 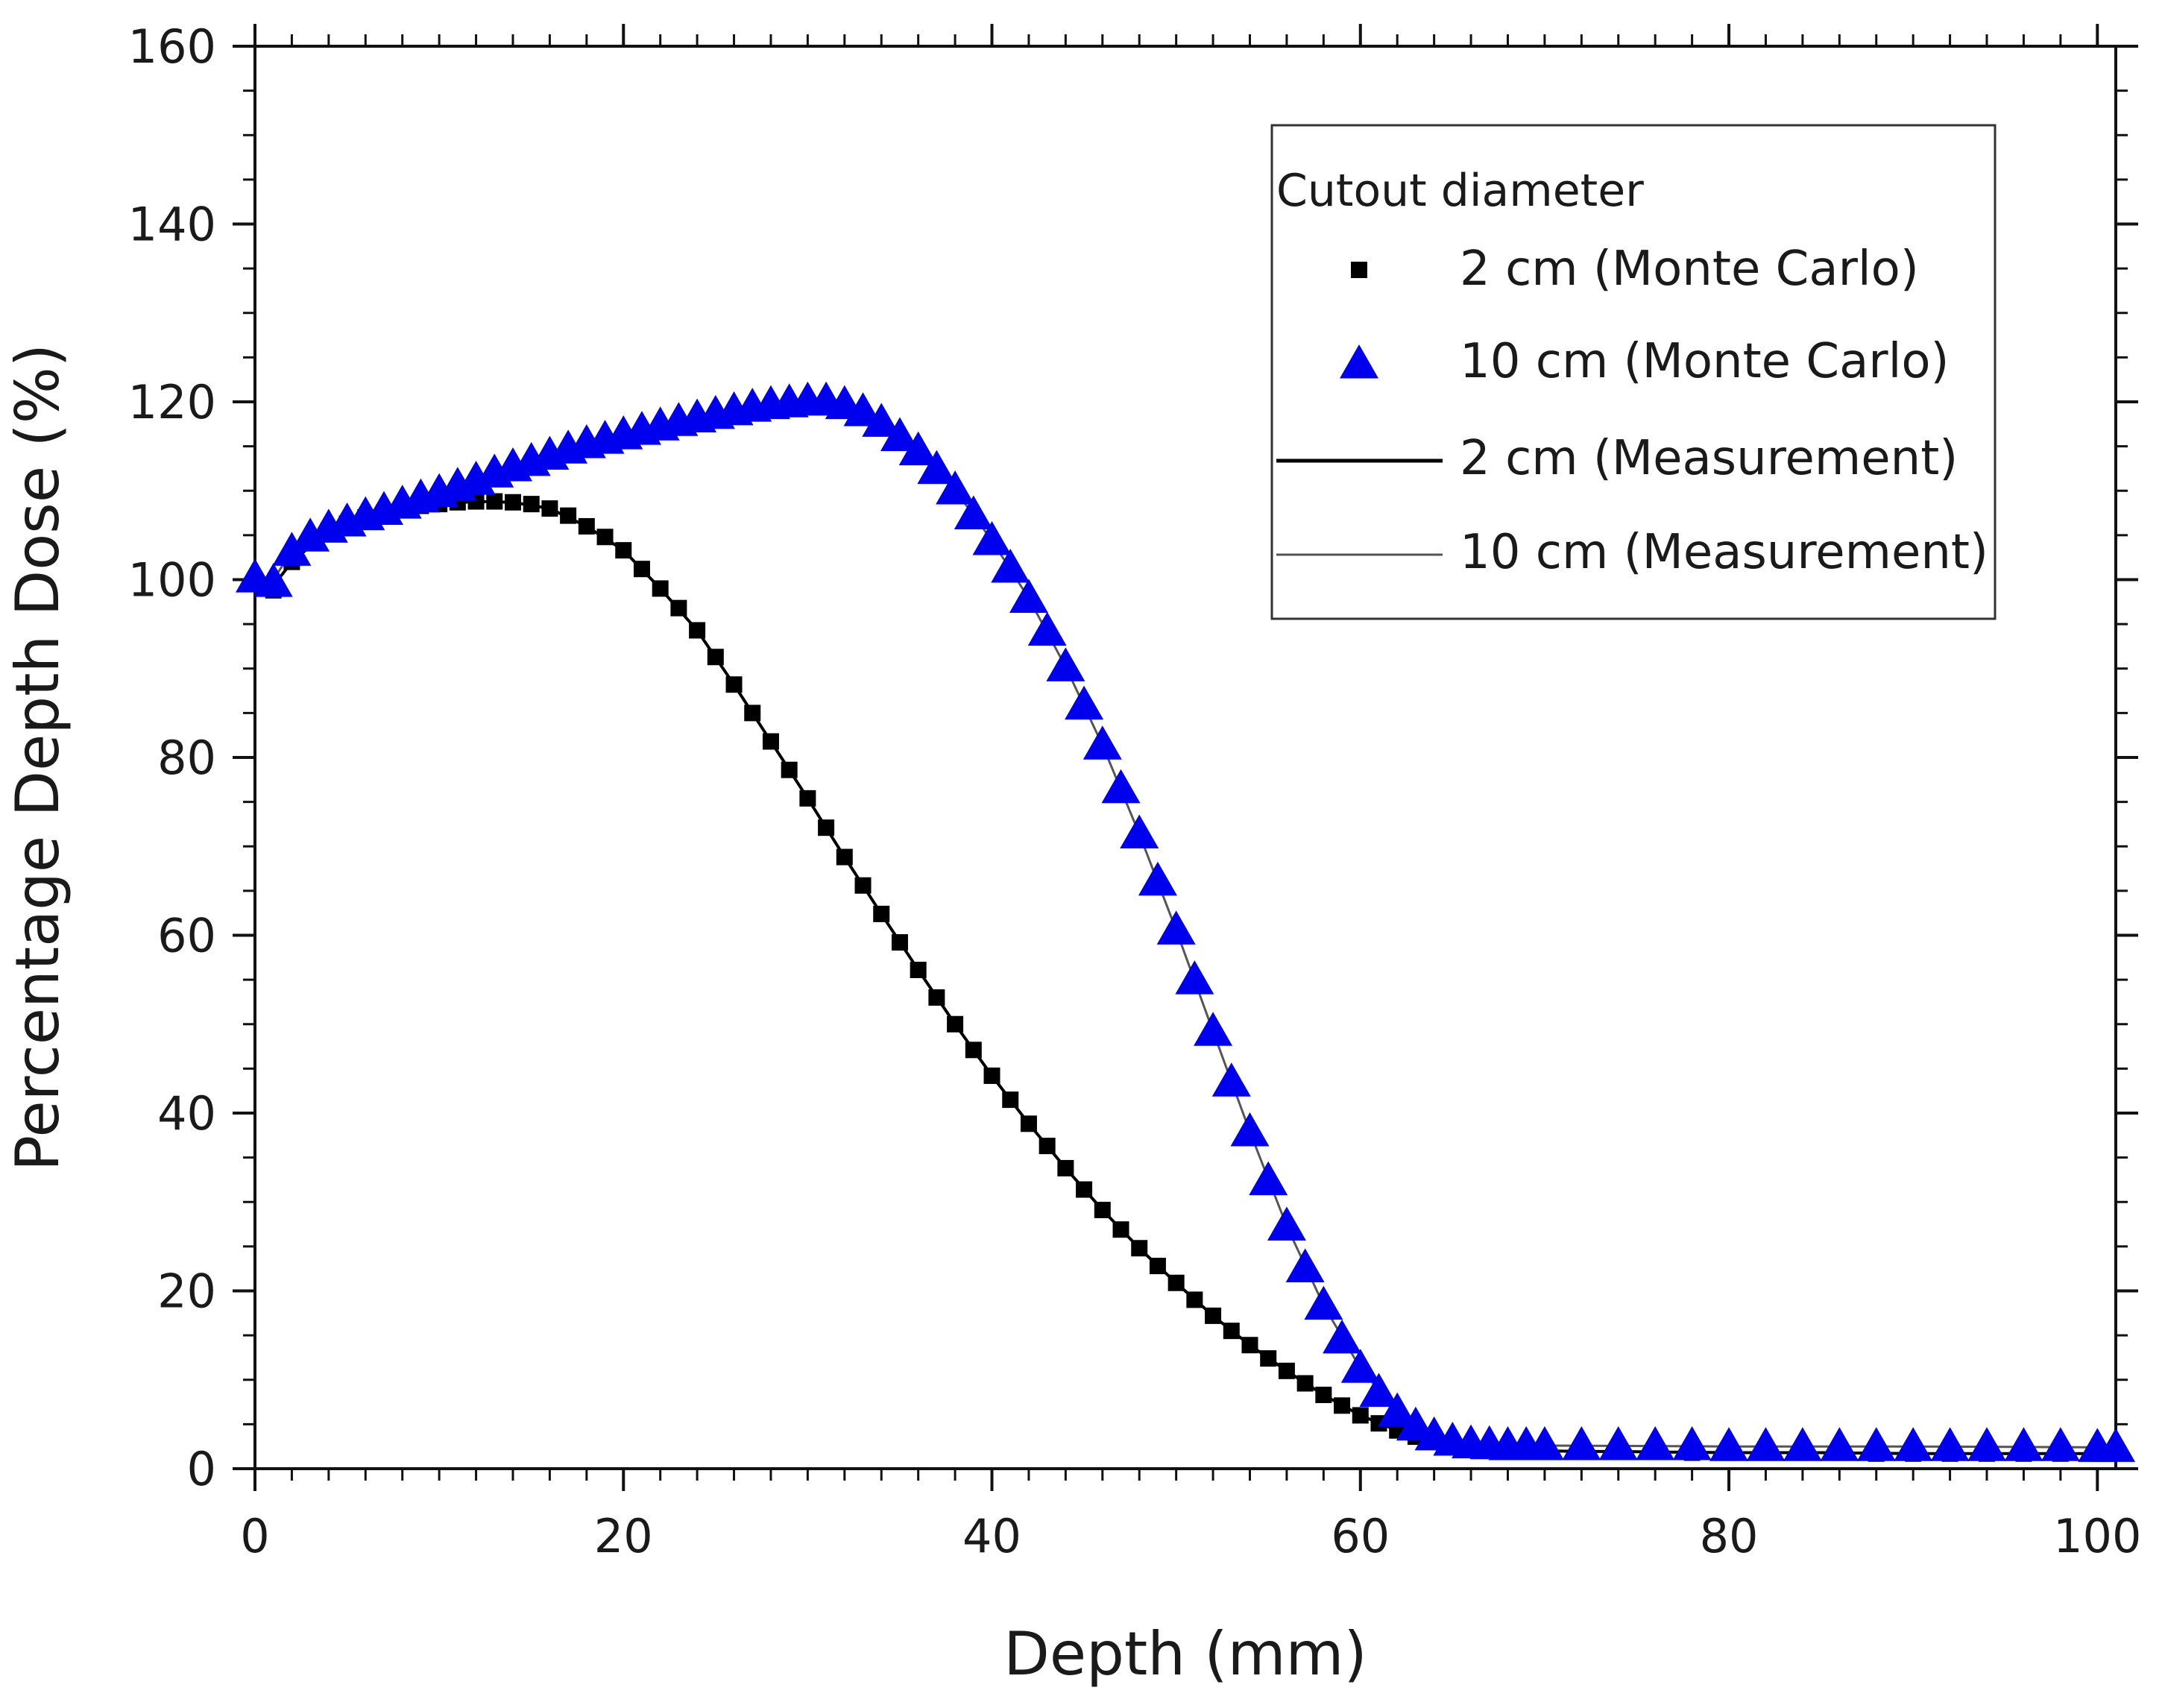 What do you see at coordinates (186, 1113) in the screenshot?
I see `y-tick-label: 40` at bounding box center [186, 1113].